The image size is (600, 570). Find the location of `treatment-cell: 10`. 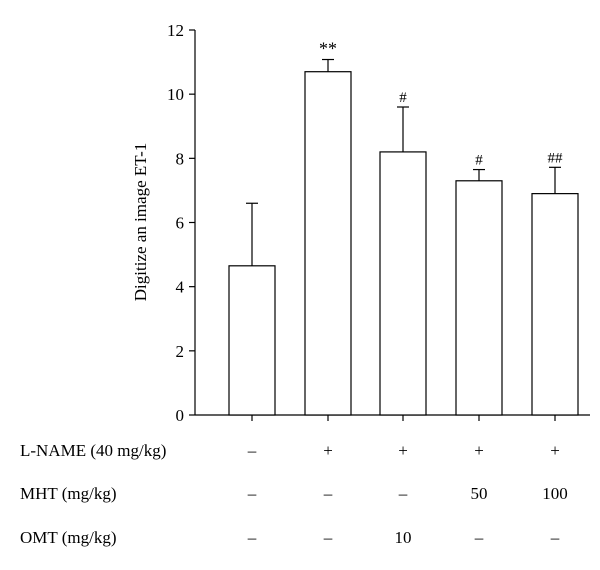

treatment-cell: 10 is located at coordinates (403, 537).